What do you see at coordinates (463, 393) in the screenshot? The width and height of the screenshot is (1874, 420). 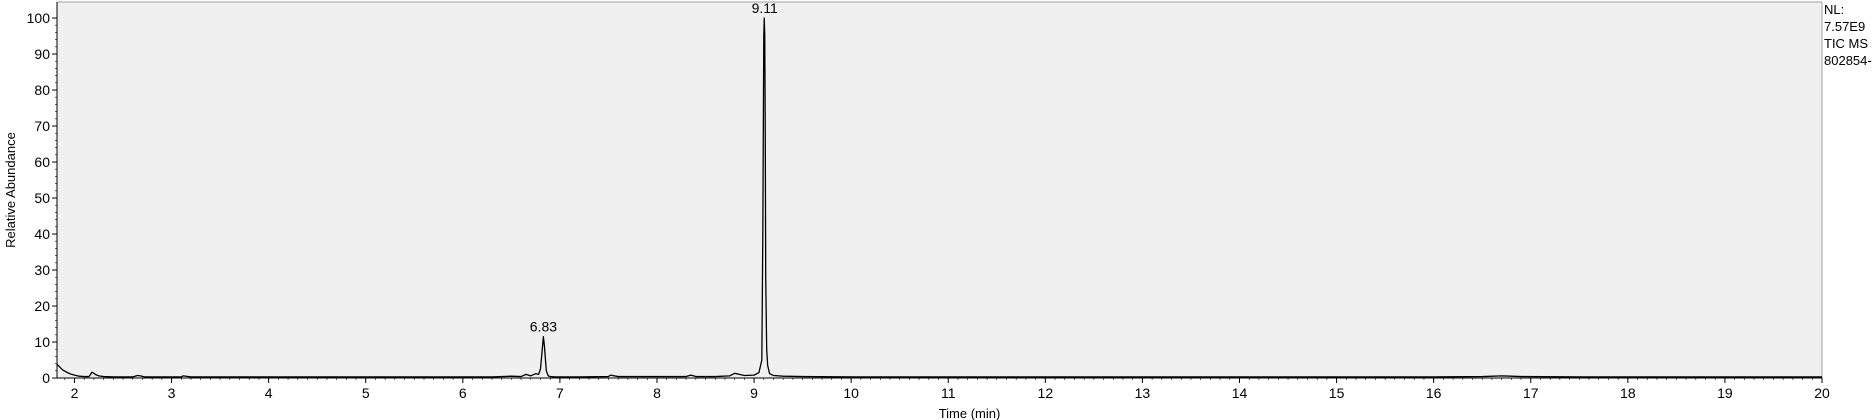 I see `x-tick-label: 6` at bounding box center [463, 393].